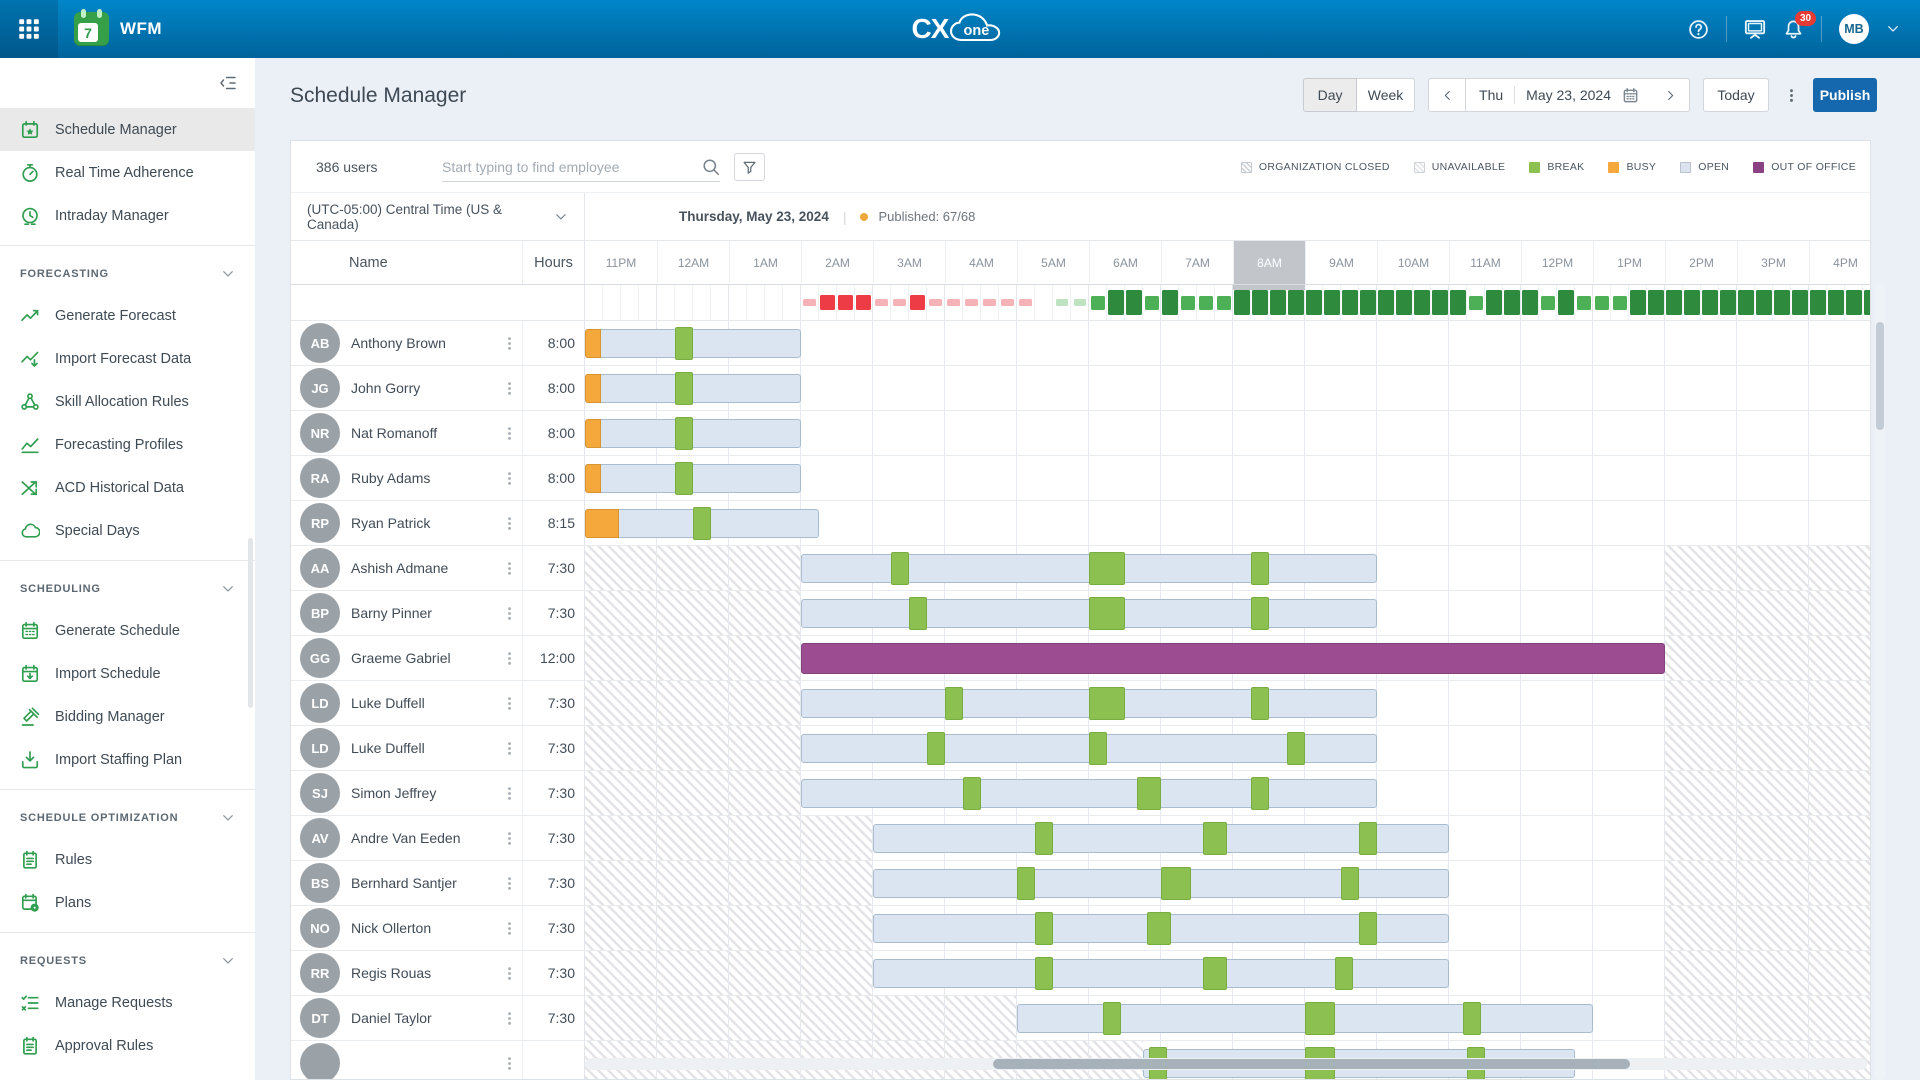  Describe the element at coordinates (693, 703) in the screenshot. I see `unavailable-hatch` at that location.